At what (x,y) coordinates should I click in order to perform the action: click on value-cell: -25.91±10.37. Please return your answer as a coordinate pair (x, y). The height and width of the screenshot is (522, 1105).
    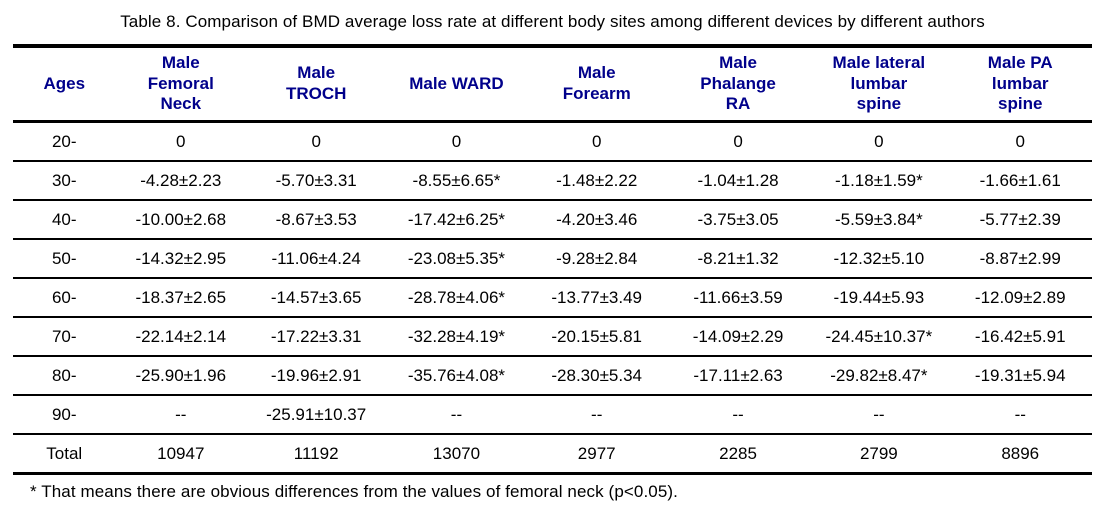
    Looking at the image, I should click on (316, 415).